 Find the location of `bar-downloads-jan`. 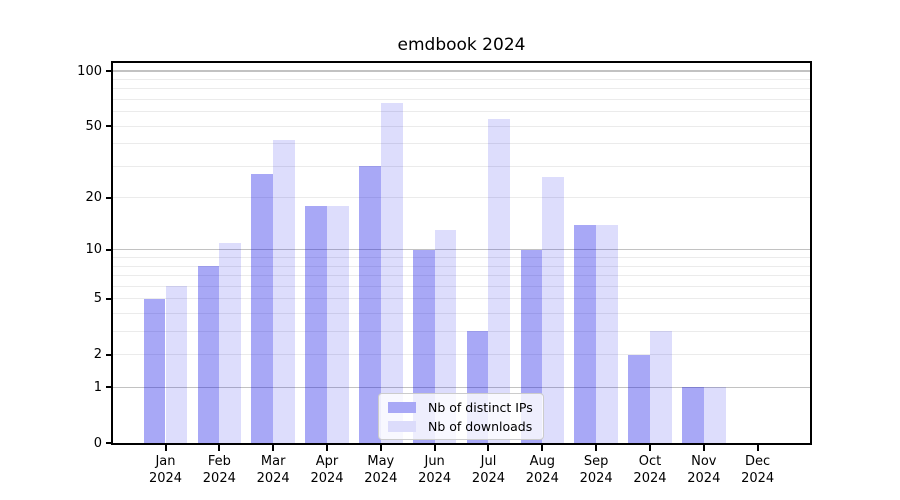

bar-downloads-jan is located at coordinates (176, 365).